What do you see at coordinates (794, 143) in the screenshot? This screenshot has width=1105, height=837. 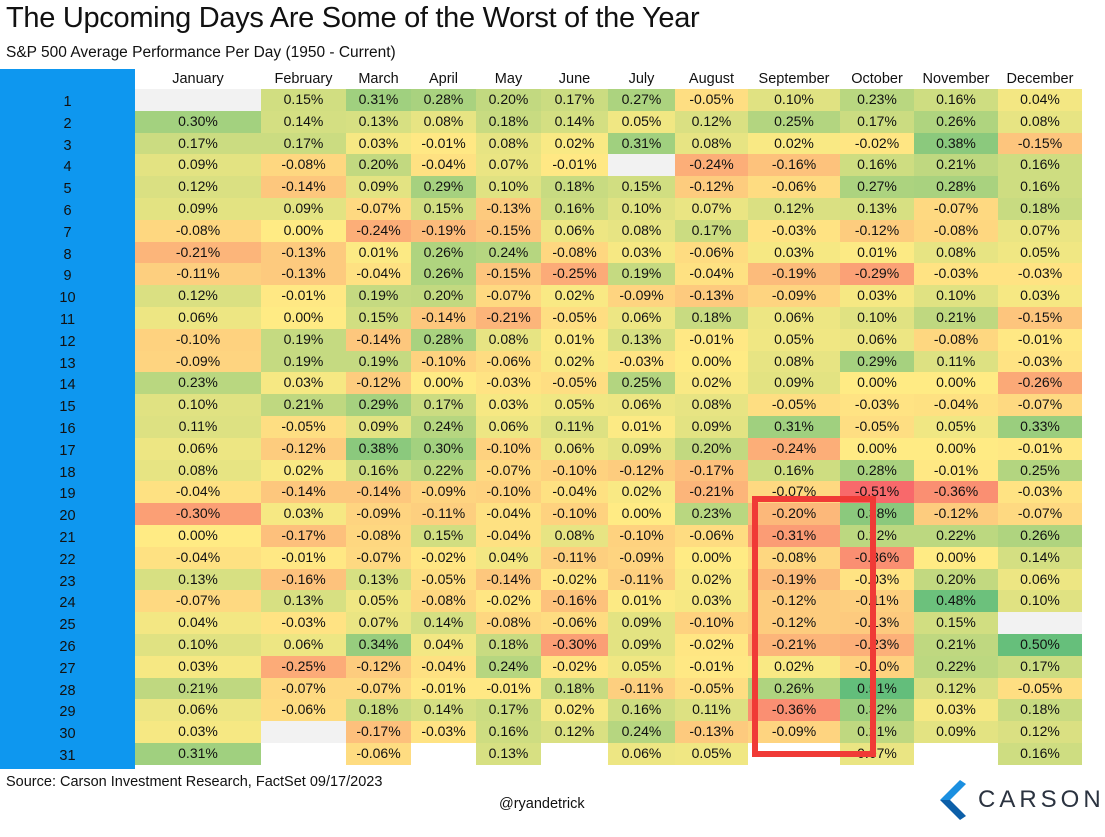 I see `heatmap-cell-september-3: 0.02%` at bounding box center [794, 143].